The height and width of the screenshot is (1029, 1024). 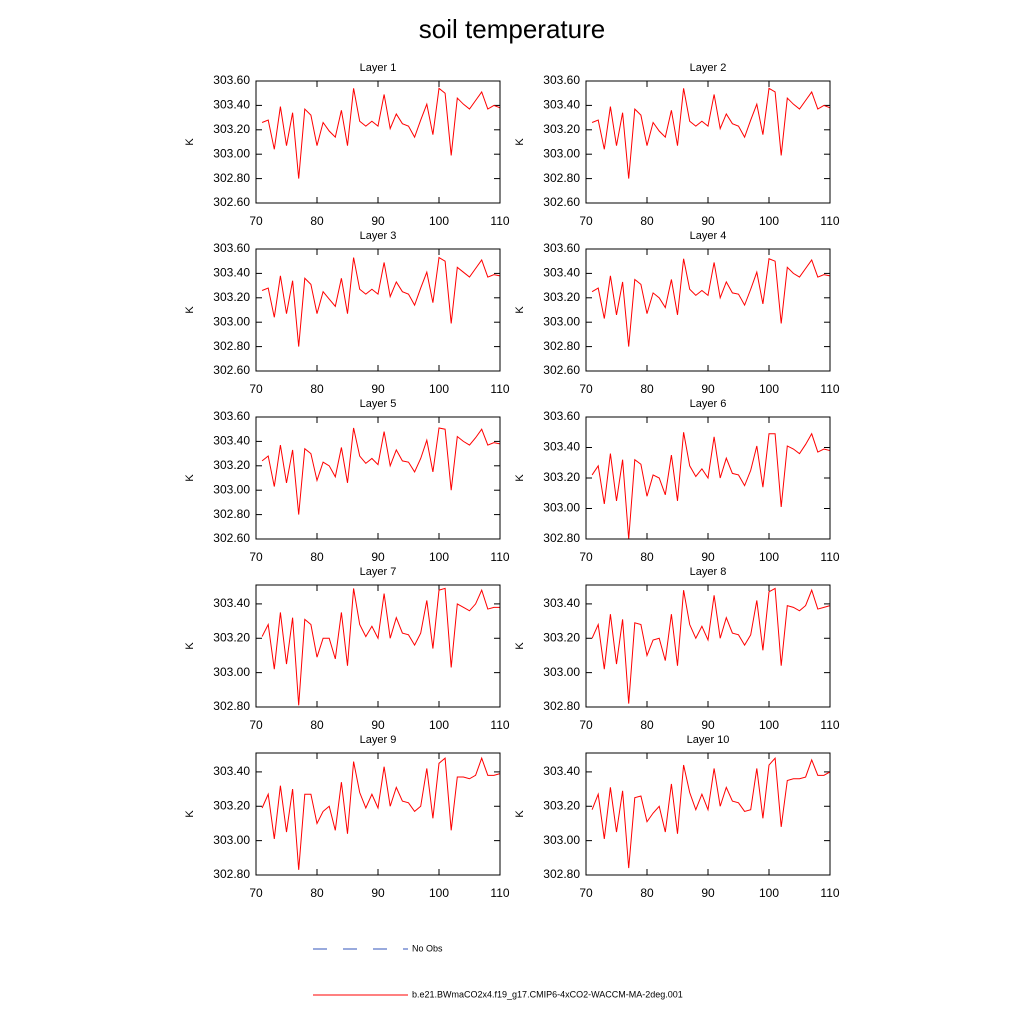 What do you see at coordinates (708, 236) in the screenshot?
I see `panel-title: Layer 4` at bounding box center [708, 236].